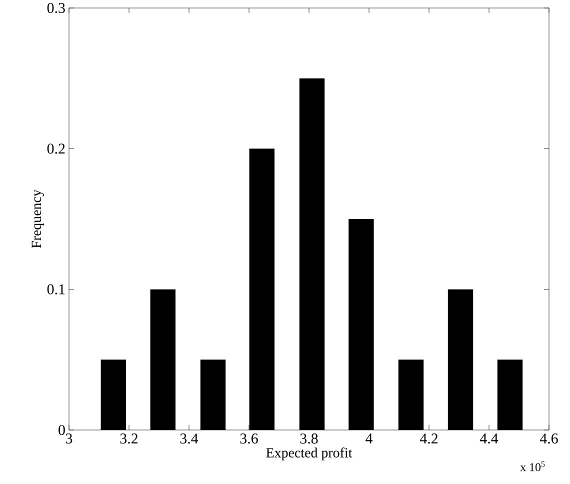 The width and height of the screenshot is (570, 484). Describe the element at coordinates (369, 439) in the screenshot. I see `x-tick-label: 4` at that location.